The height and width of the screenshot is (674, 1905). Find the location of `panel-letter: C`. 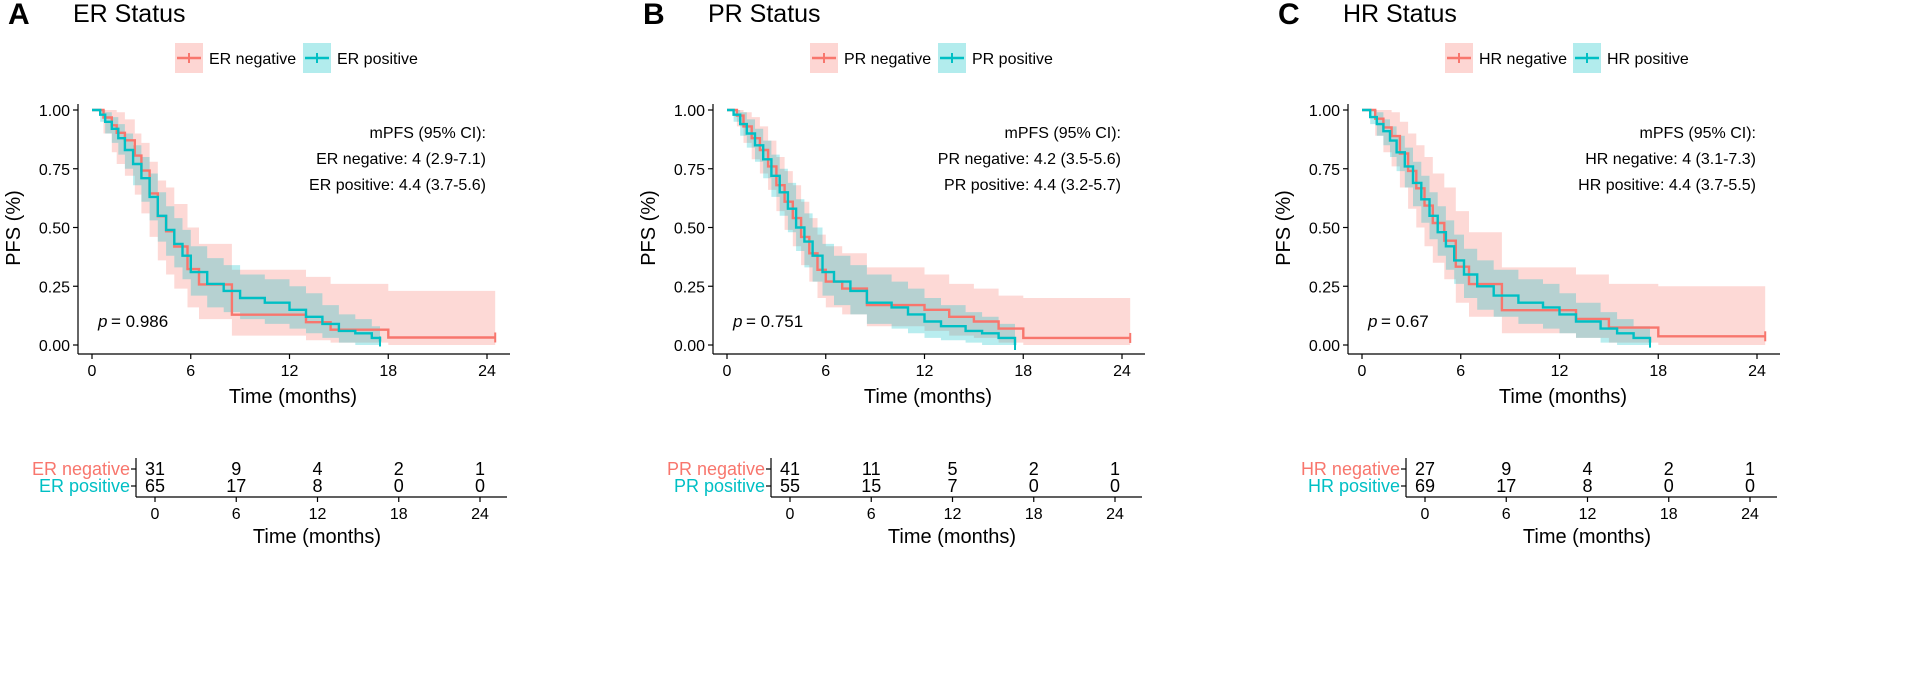

panel-letter: C is located at coordinates (1289, 15).